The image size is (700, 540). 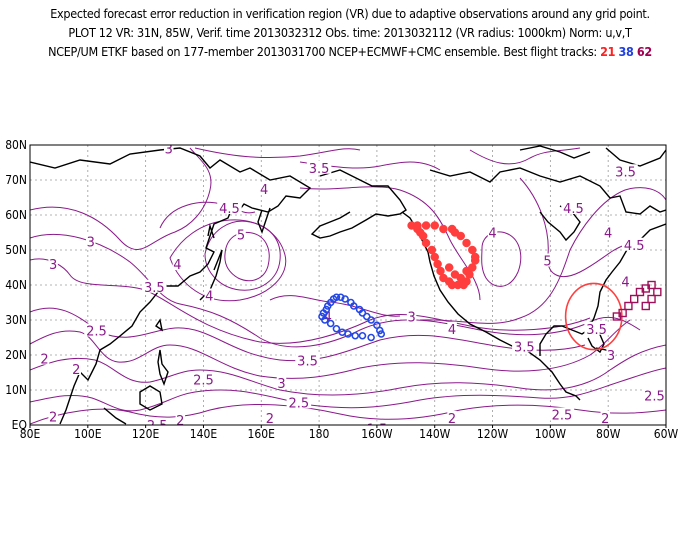 I want to click on lon-tick-label: 100E, so click(x=88, y=434).